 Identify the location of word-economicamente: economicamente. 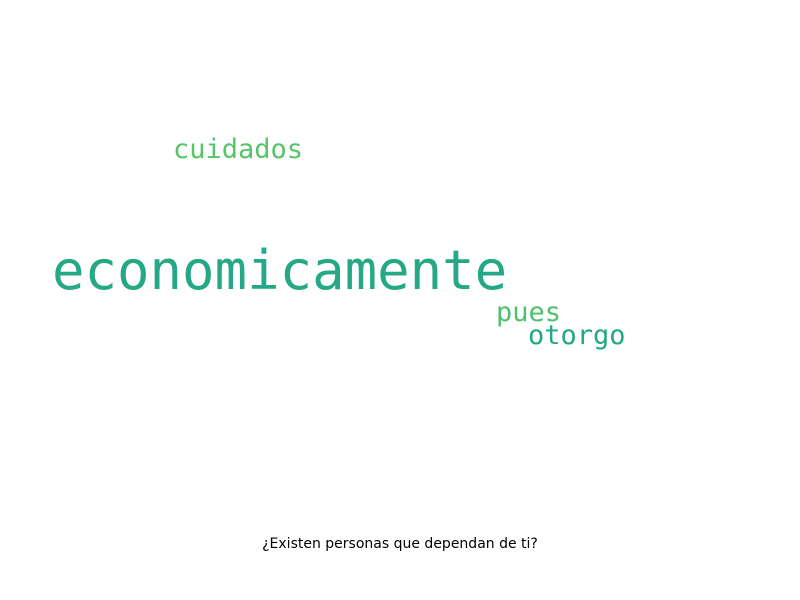
(280, 270).